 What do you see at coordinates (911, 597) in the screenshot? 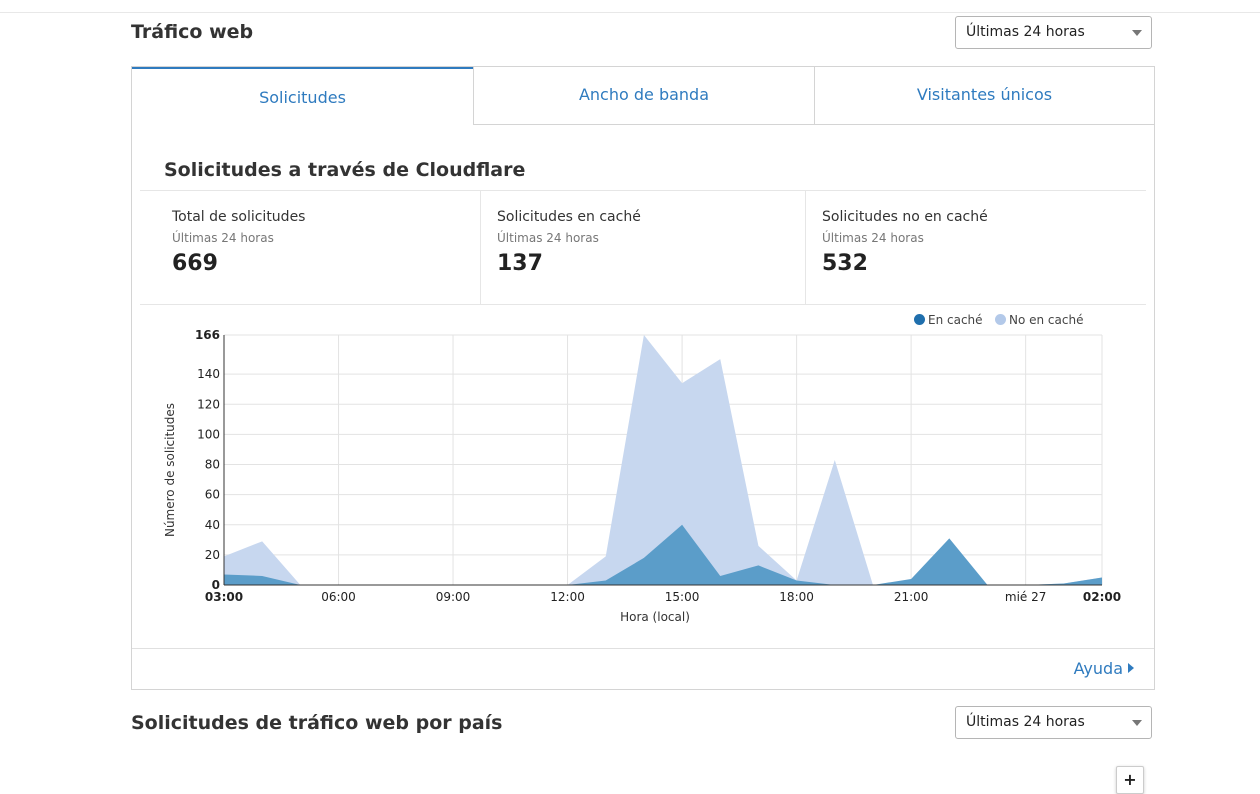
I see `x-tick-label: 21:00` at bounding box center [911, 597].